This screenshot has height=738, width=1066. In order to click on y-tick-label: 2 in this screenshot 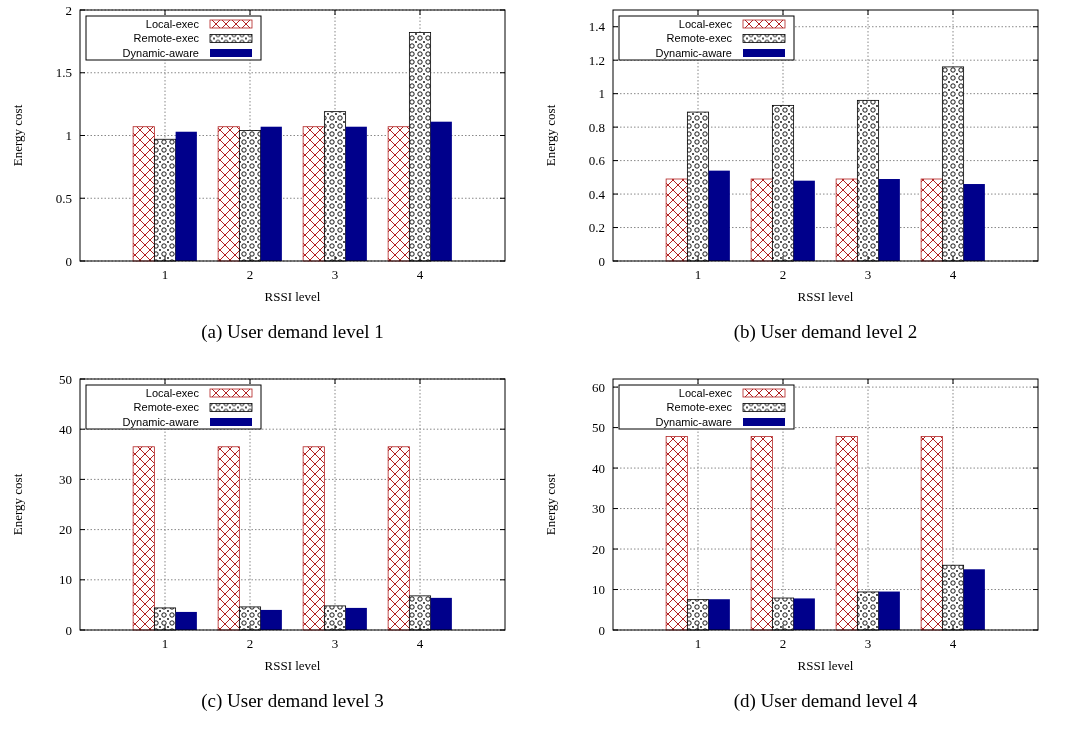, I will do `click(68, 10)`.